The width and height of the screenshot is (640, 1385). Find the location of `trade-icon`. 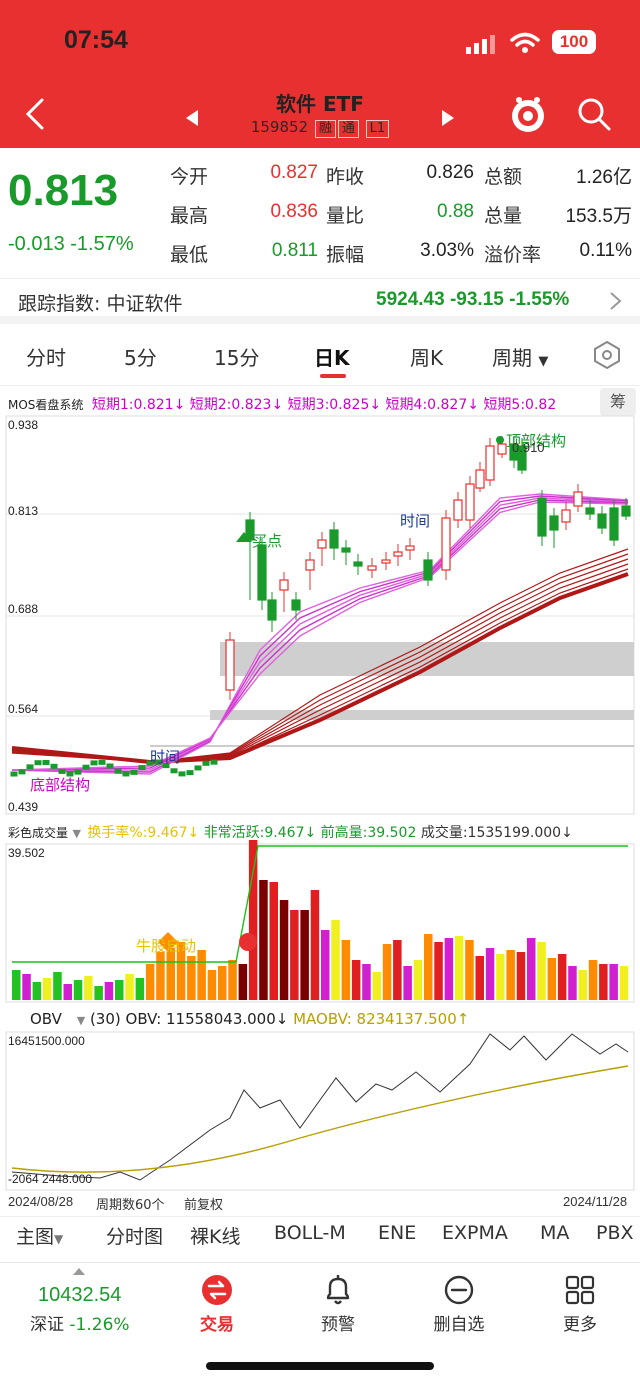

trade-icon is located at coordinates (217, 1290).